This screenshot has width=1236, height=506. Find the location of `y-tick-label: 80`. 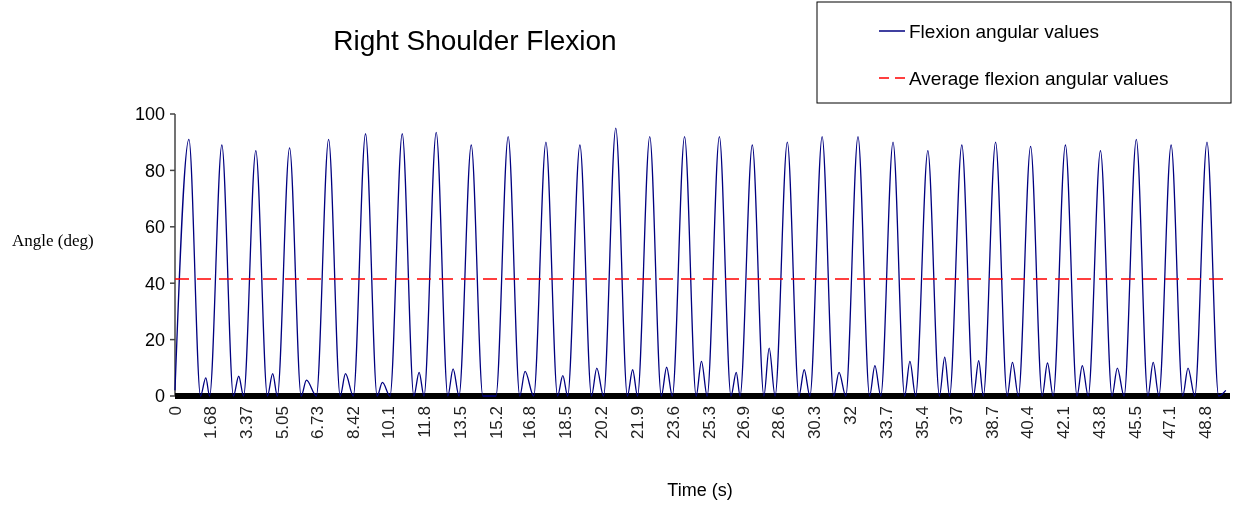

y-tick-label: 80 is located at coordinates (154, 170).